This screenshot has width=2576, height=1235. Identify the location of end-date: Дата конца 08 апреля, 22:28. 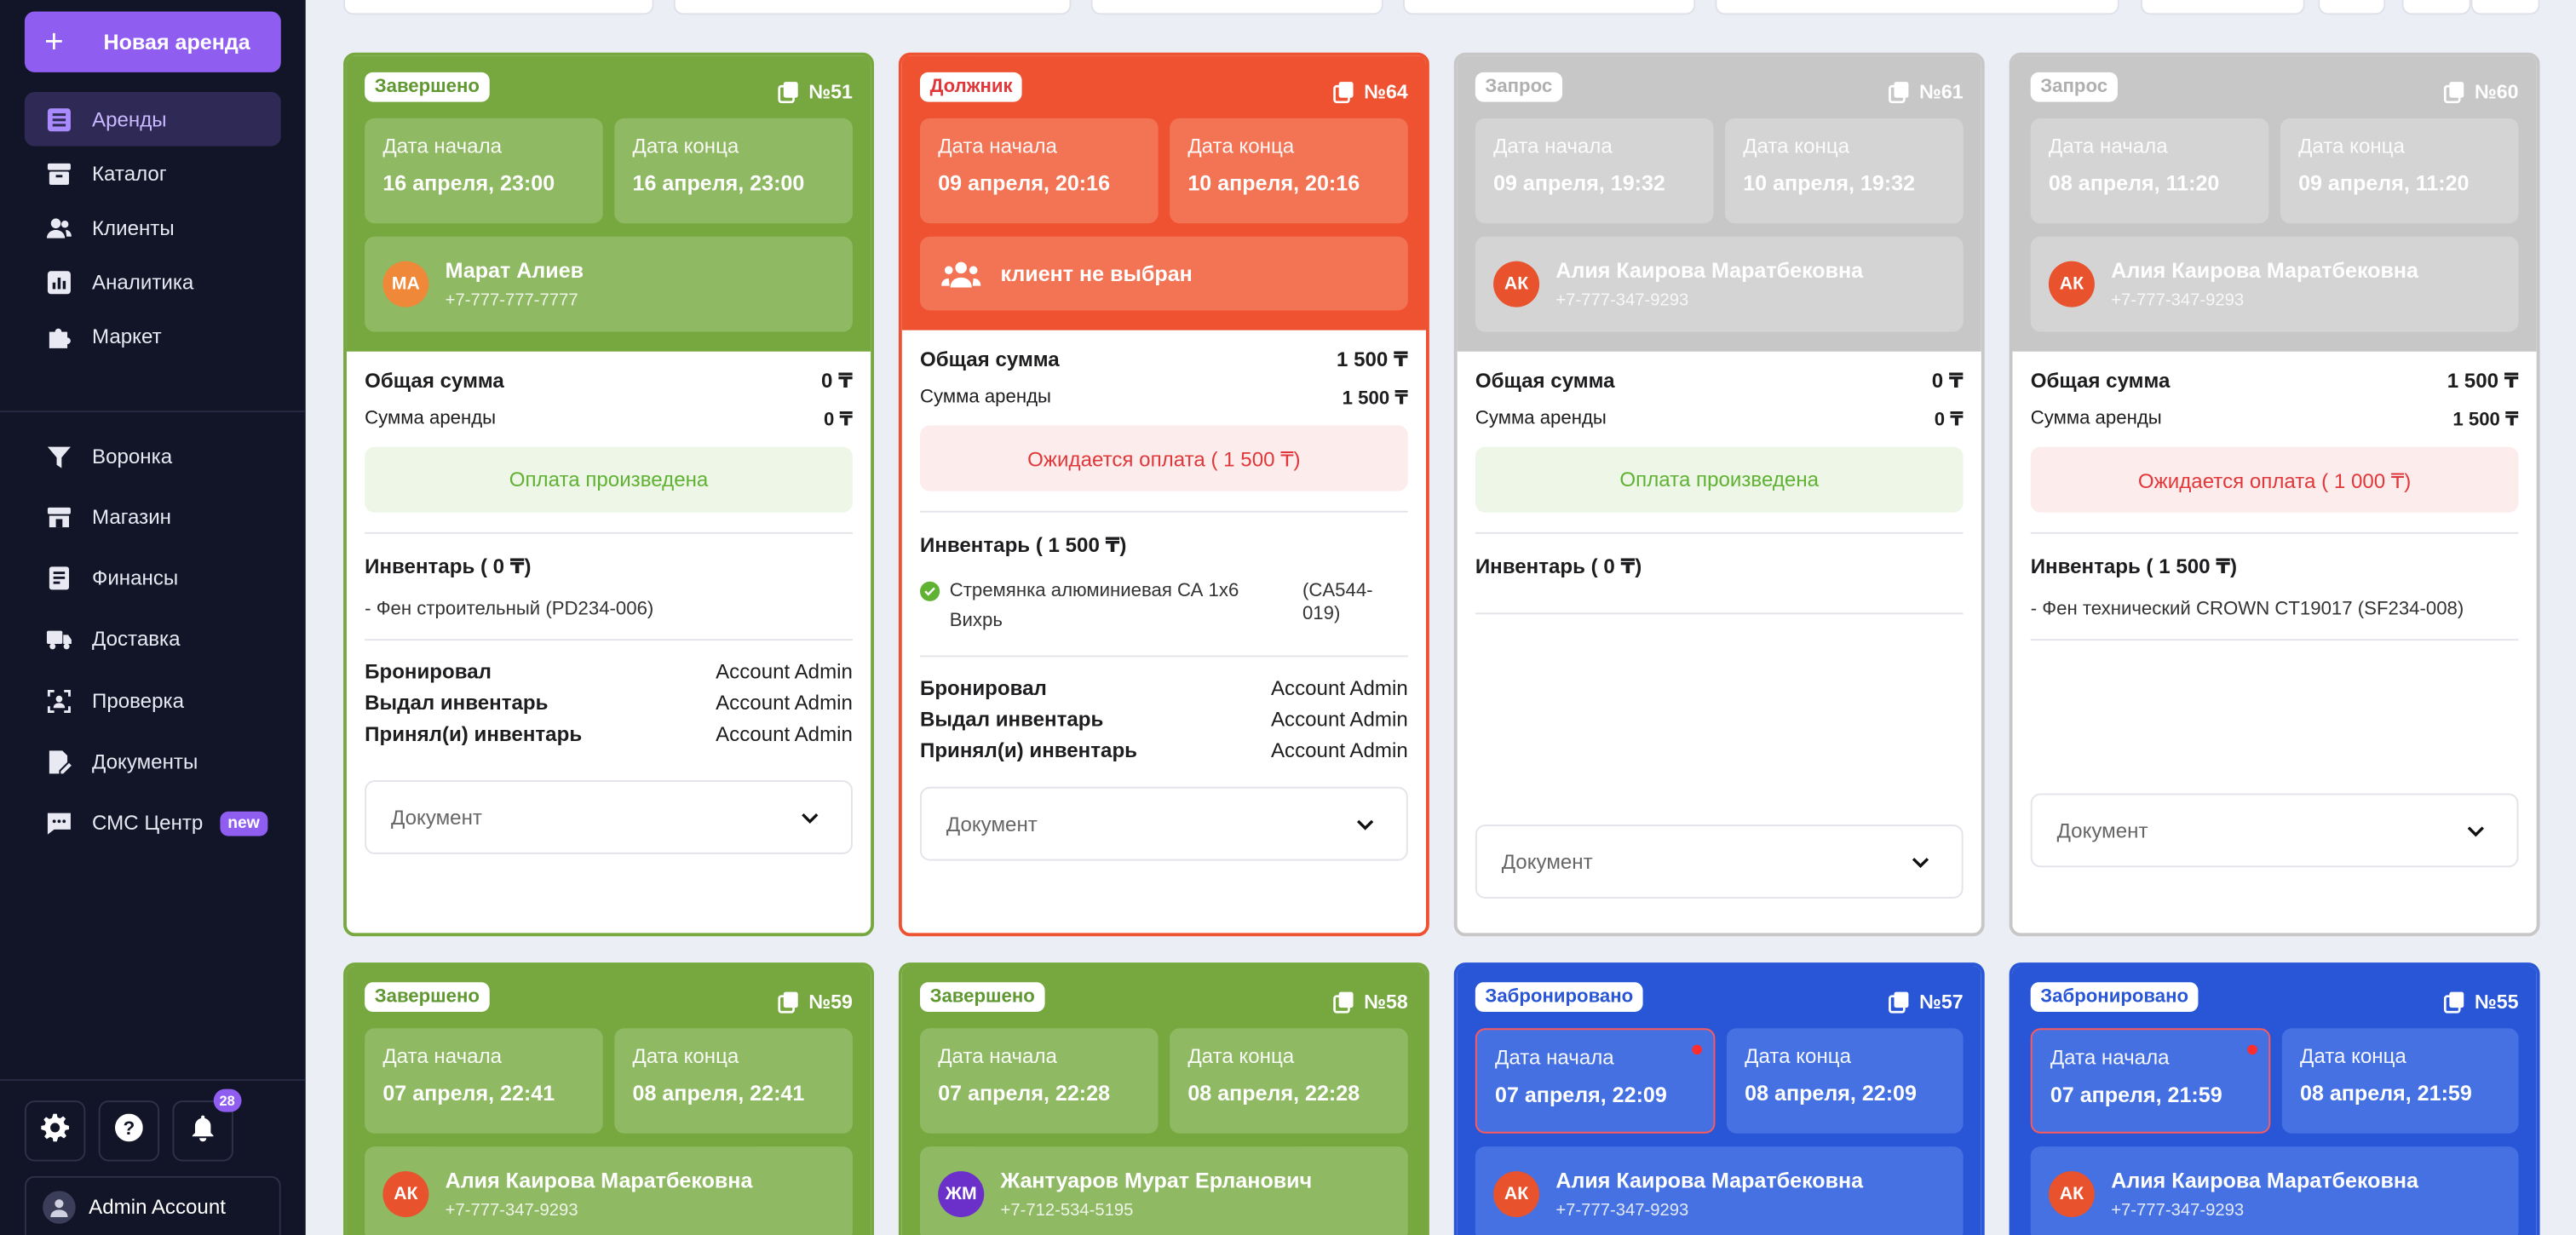
(1289, 1081).